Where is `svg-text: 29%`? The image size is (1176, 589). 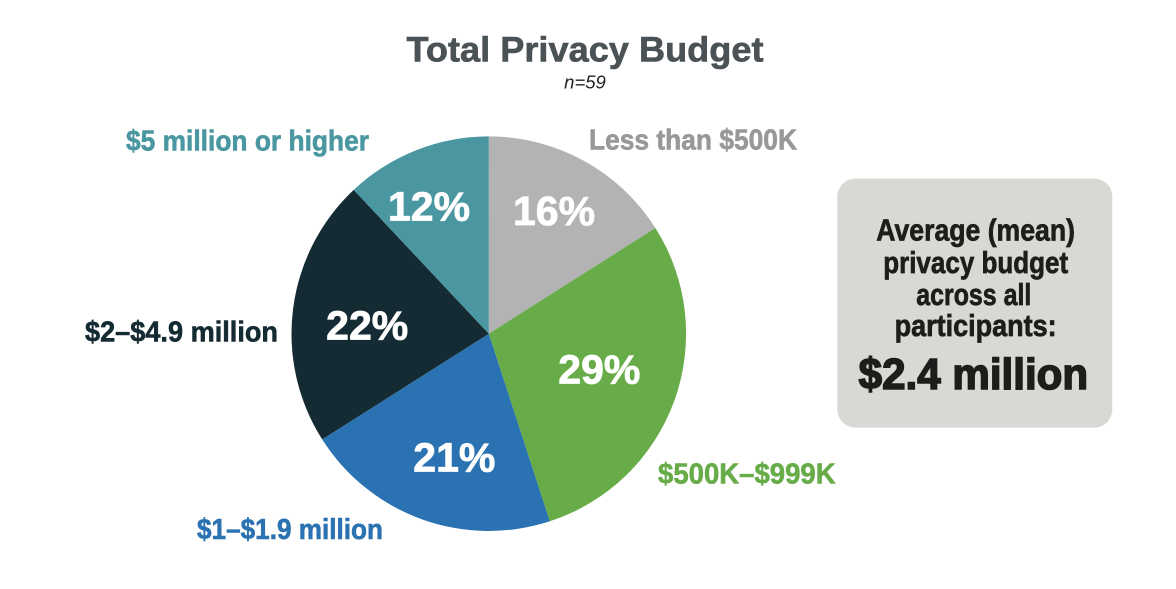
svg-text: 29% is located at coordinates (599, 369).